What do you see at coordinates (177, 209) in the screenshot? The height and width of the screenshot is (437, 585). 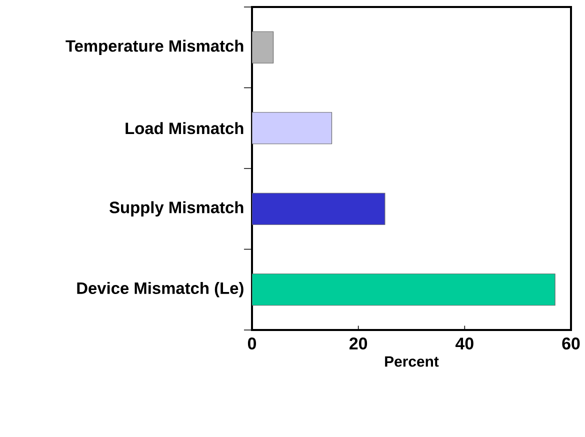 I see `y-tick-label: Supply Mismatch` at bounding box center [177, 209].